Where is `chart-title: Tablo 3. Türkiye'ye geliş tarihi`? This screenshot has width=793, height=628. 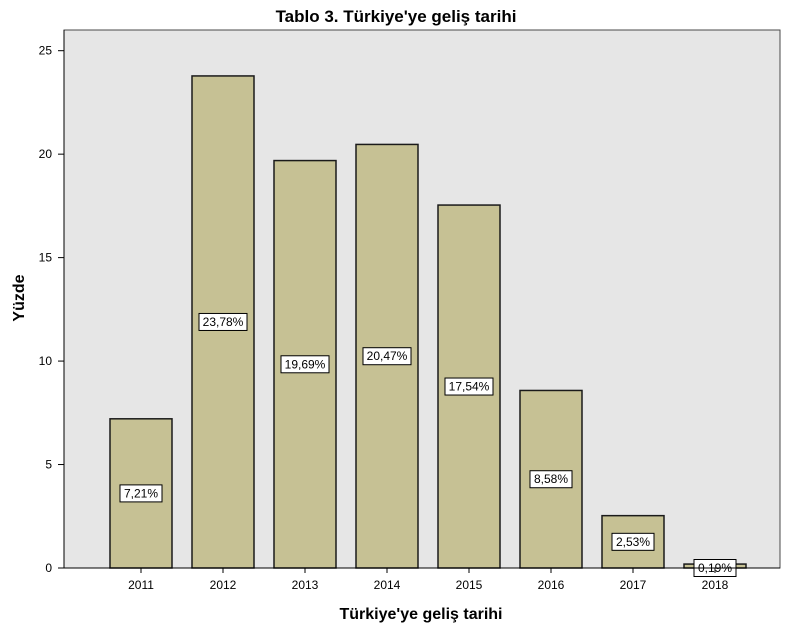 chart-title: Tablo 3. Türkiye'ye geliş tarihi is located at coordinates (396, 16).